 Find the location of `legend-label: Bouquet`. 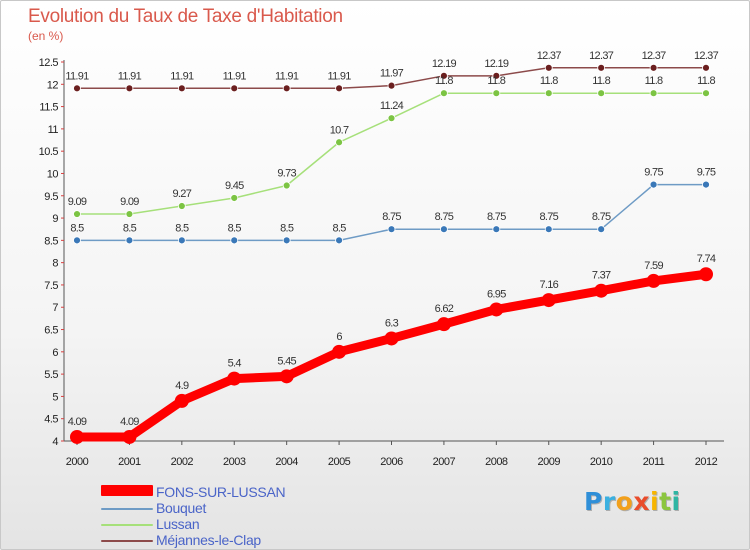

legend-label: Bouquet is located at coordinates (181, 508).